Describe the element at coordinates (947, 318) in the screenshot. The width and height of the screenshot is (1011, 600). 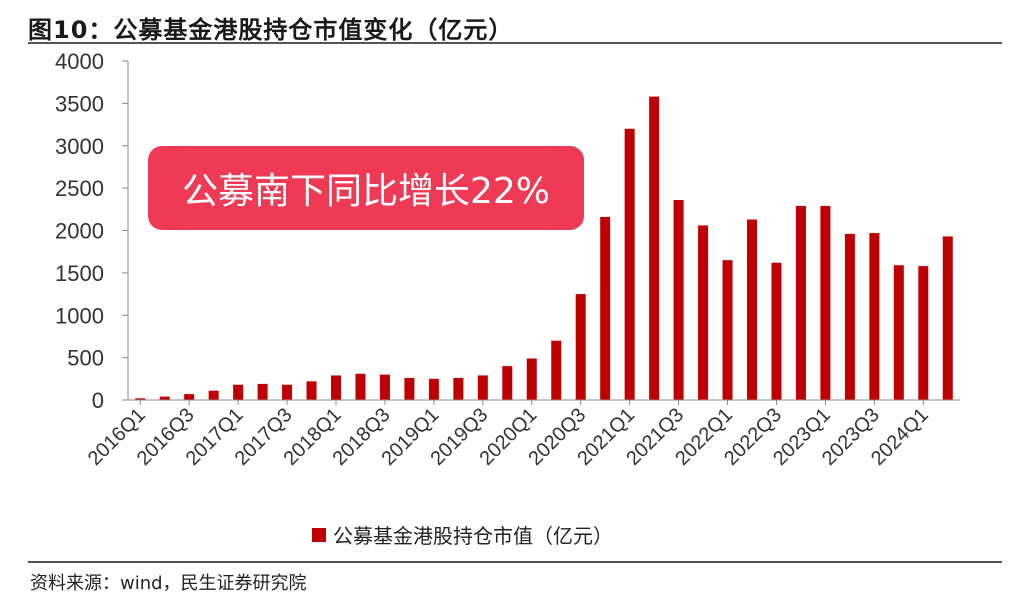
I see `bar-2024Q2` at that location.